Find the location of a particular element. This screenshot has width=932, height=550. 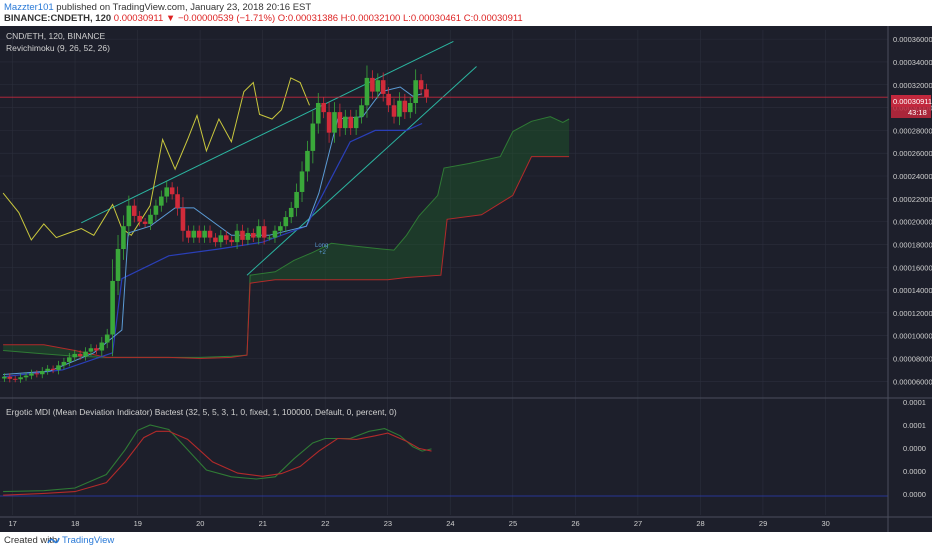

last-price-value: 0.00030911 is located at coordinates (912, 101).